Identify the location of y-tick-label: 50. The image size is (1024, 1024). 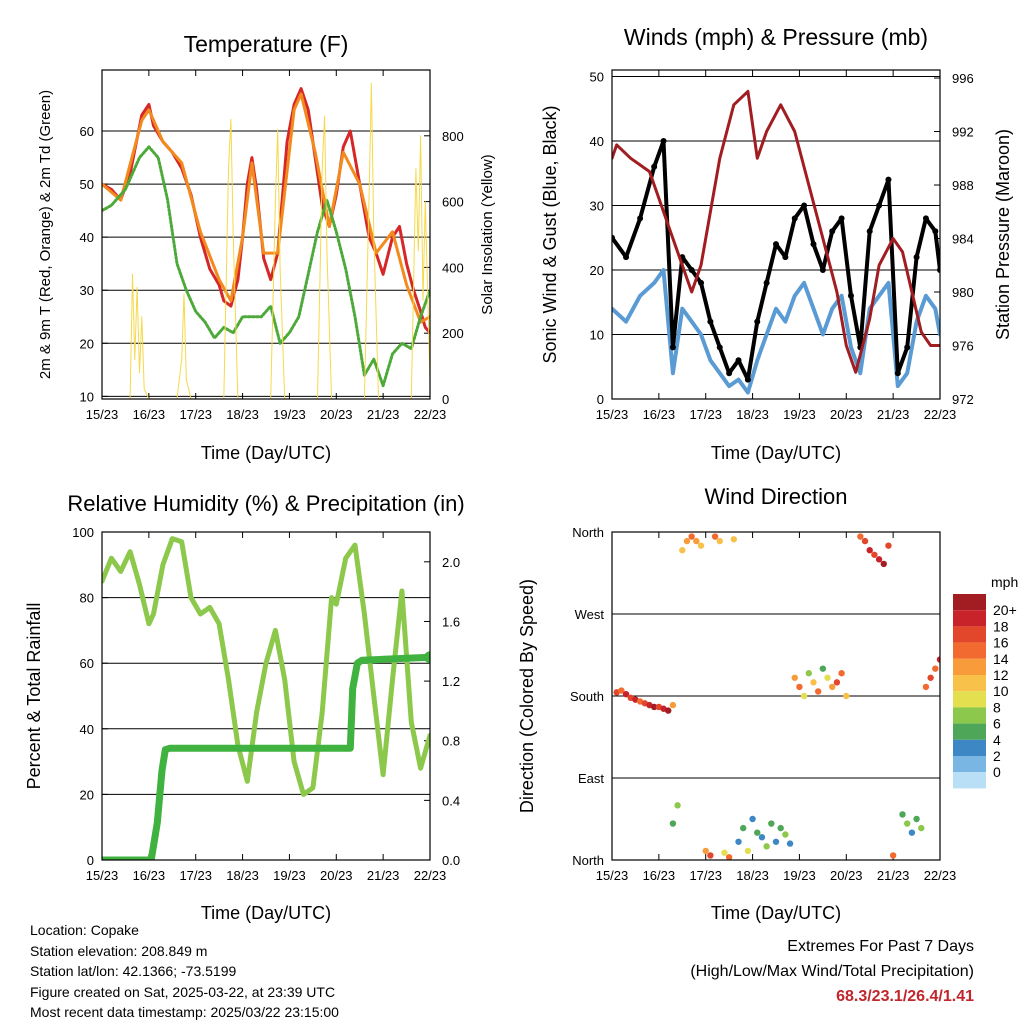
(87, 184).